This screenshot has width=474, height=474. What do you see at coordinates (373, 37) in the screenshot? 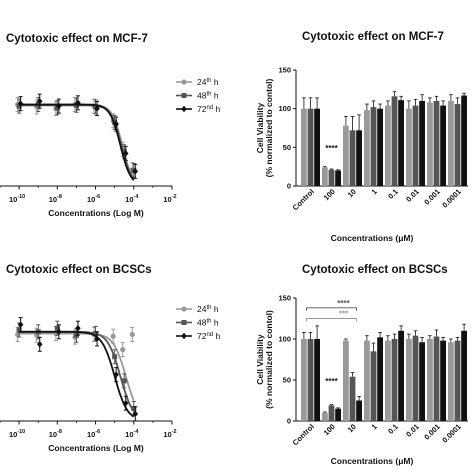
I see `title-top-right: Cytotoxic effect on MCF-7` at bounding box center [373, 37].